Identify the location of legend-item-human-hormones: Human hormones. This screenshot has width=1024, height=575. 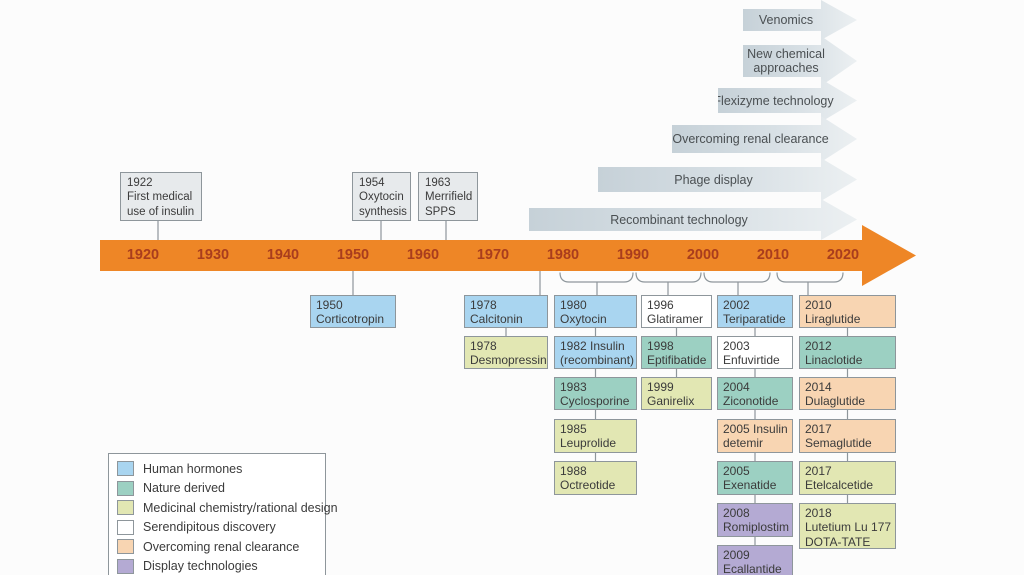
(217, 468).